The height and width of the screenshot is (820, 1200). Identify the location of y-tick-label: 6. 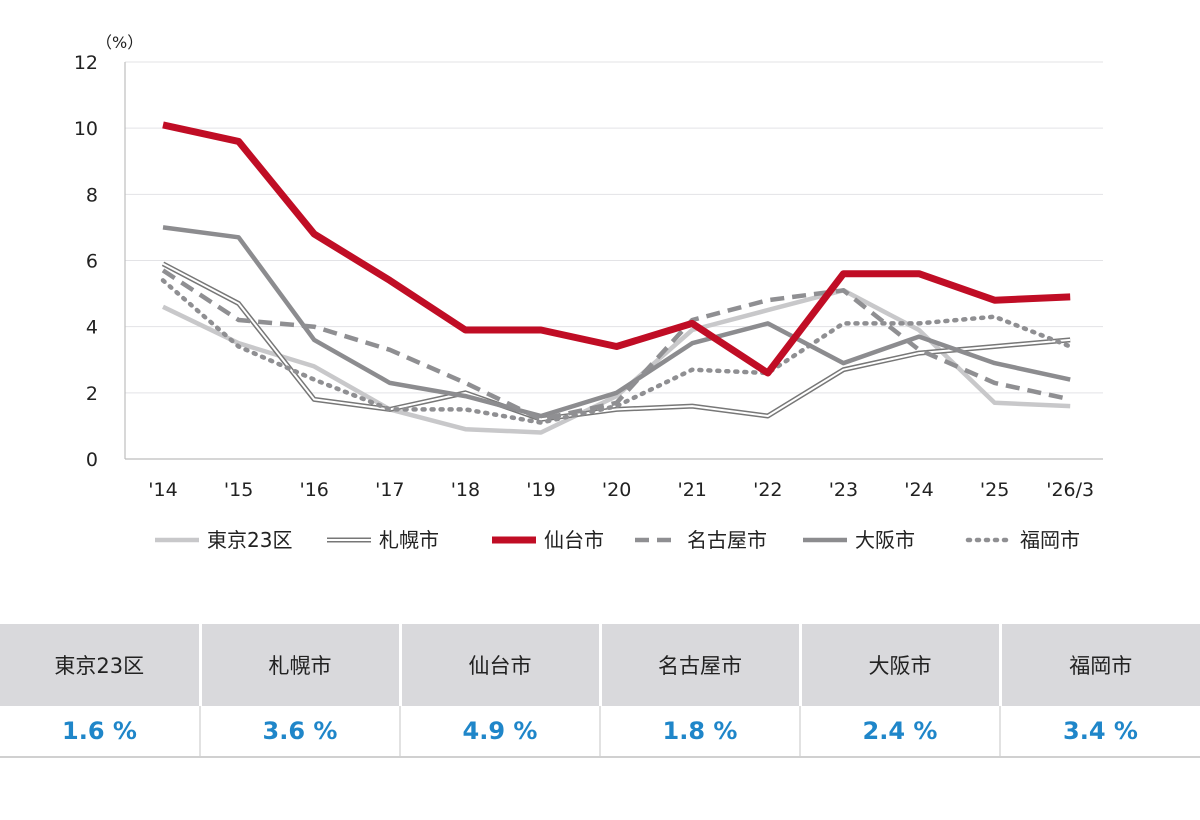
(92, 262).